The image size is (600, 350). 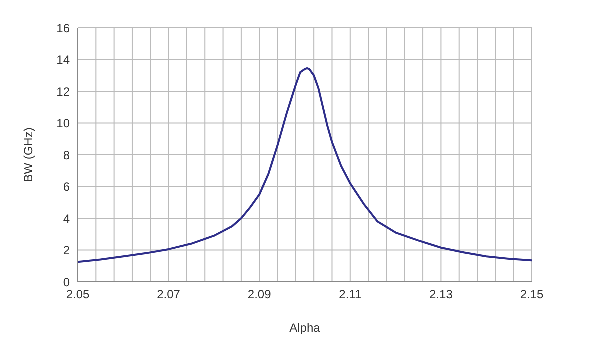 I want to click on y-tick-label: 4, so click(x=66, y=219).